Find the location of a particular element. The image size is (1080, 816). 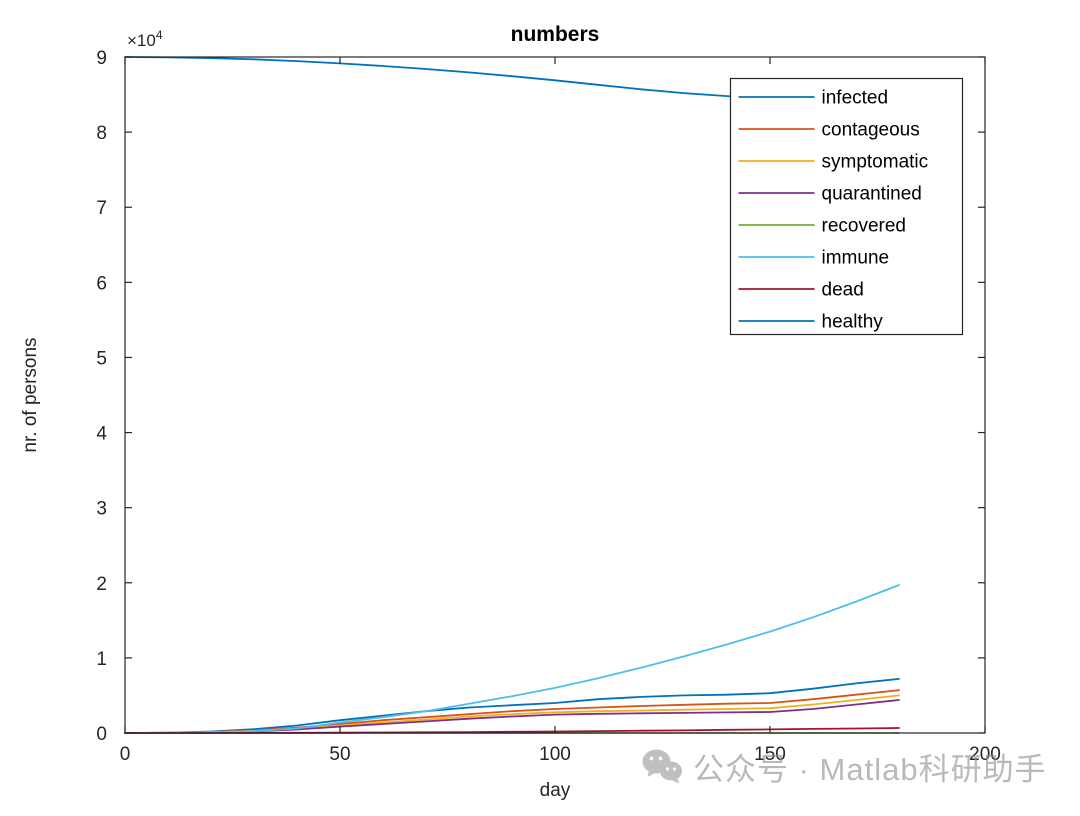

y-tick-label: 4 is located at coordinates (101, 434).